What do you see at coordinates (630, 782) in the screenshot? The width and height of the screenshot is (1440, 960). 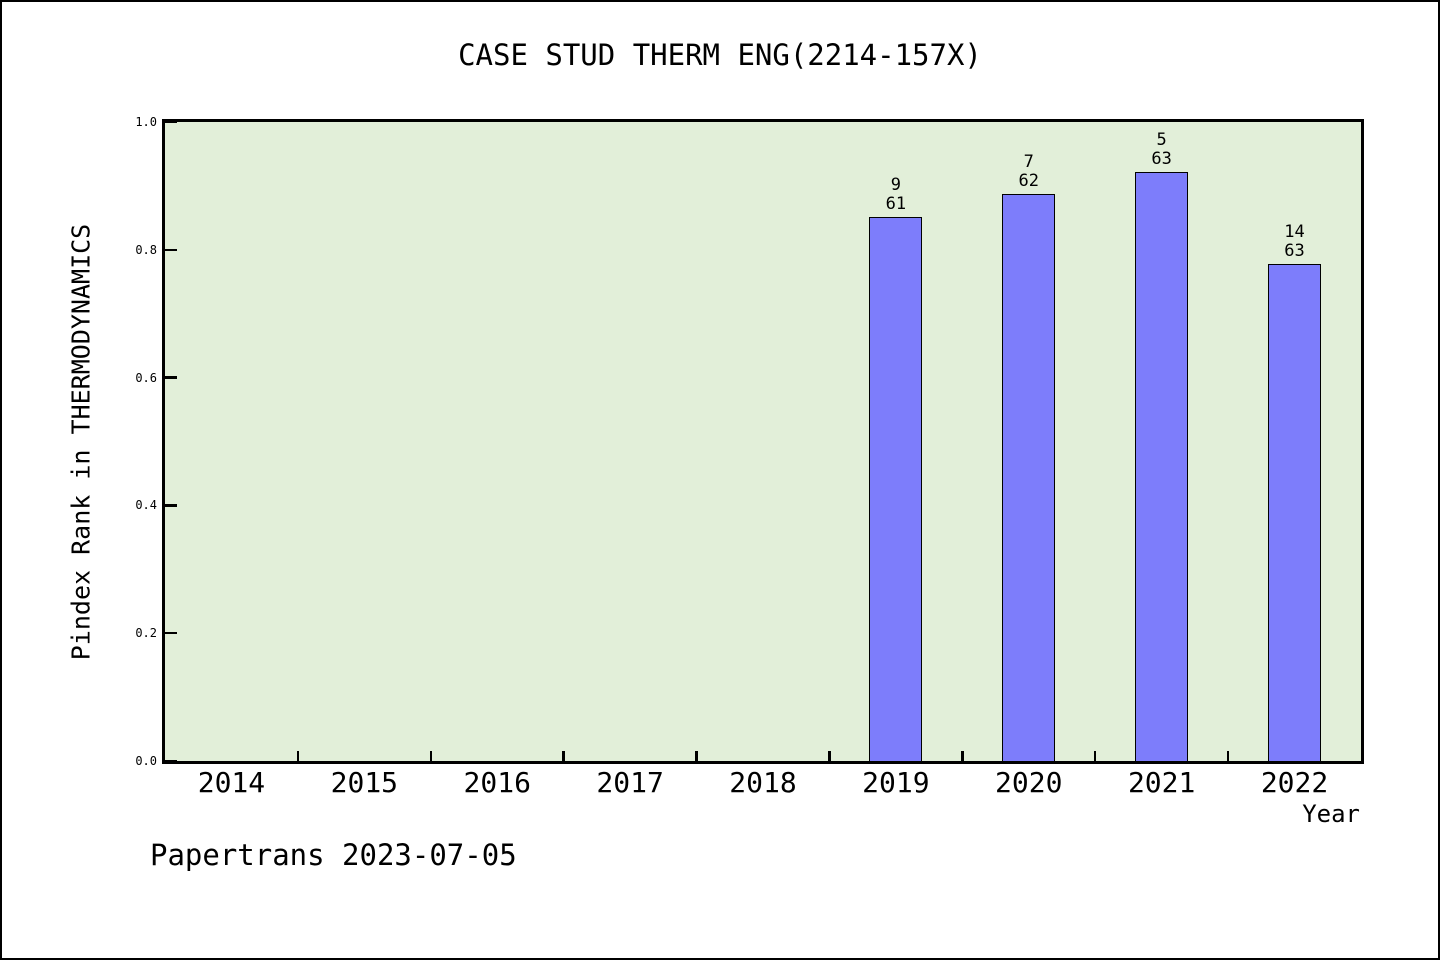 I see `x-category-label: 2017` at bounding box center [630, 782].